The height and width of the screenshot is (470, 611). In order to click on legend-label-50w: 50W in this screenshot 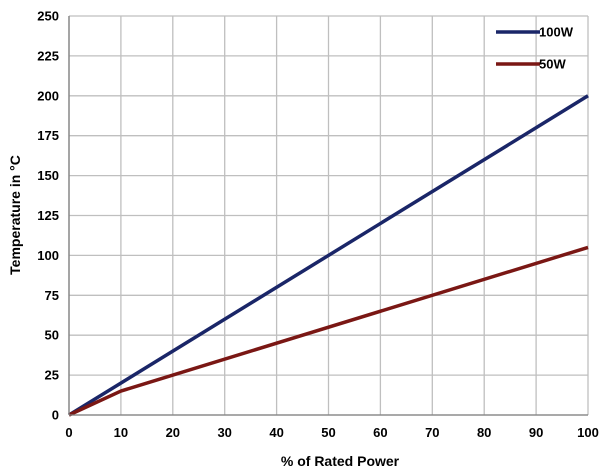, I will do `click(552, 64)`.